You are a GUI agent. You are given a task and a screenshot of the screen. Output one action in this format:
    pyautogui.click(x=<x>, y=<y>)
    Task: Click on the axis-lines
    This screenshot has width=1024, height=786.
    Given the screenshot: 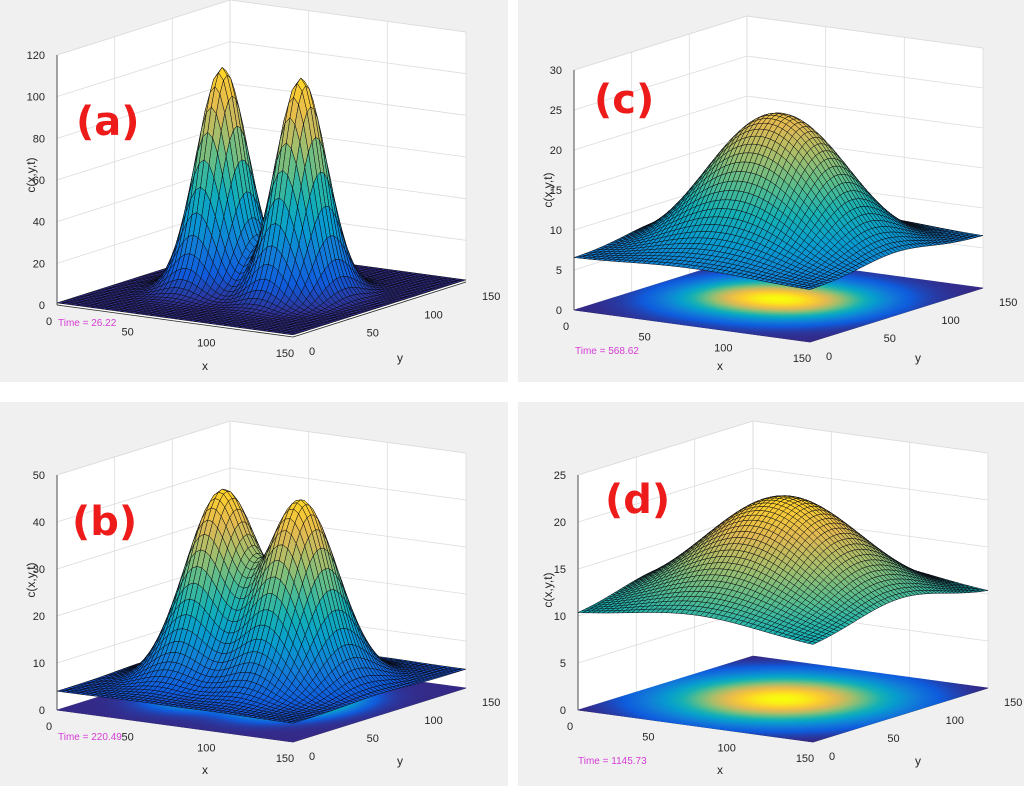 What is the action you would take?
    pyautogui.click(x=261, y=196)
    